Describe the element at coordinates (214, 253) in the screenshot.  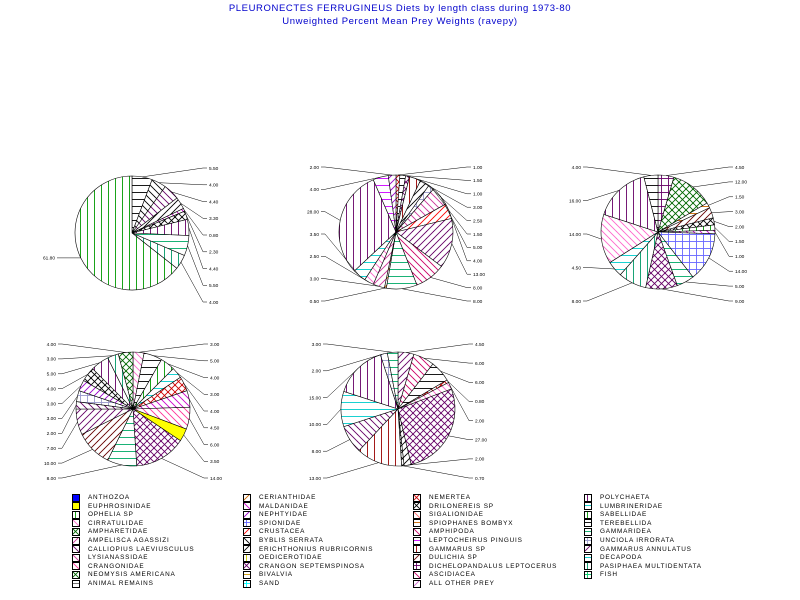
I see `data-label: 2.30` at that location.